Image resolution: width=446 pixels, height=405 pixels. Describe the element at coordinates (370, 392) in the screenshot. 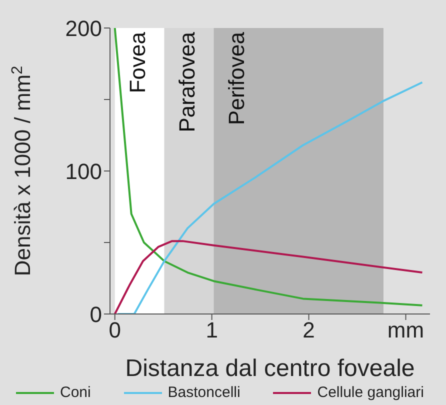

I see `legend-label: Cellule gangliari` at that location.